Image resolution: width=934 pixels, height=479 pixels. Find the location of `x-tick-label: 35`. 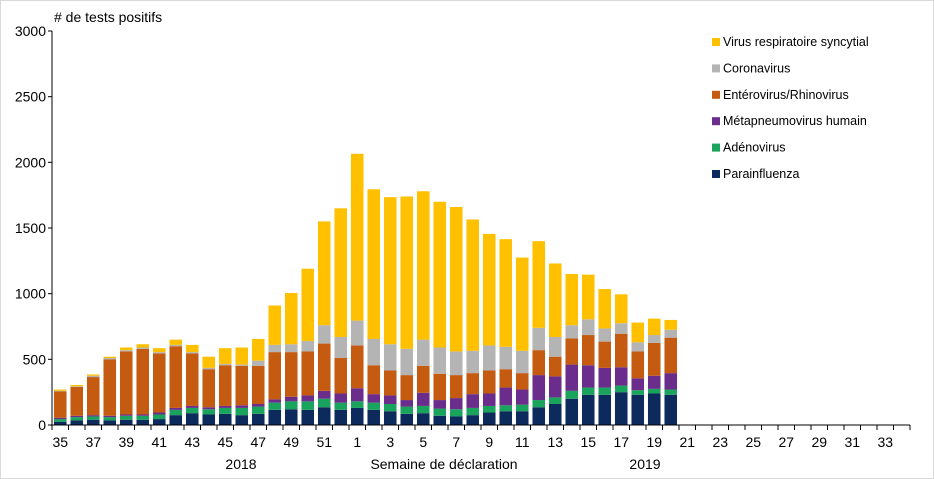

x-tick-label: 35 is located at coordinates (60, 442).